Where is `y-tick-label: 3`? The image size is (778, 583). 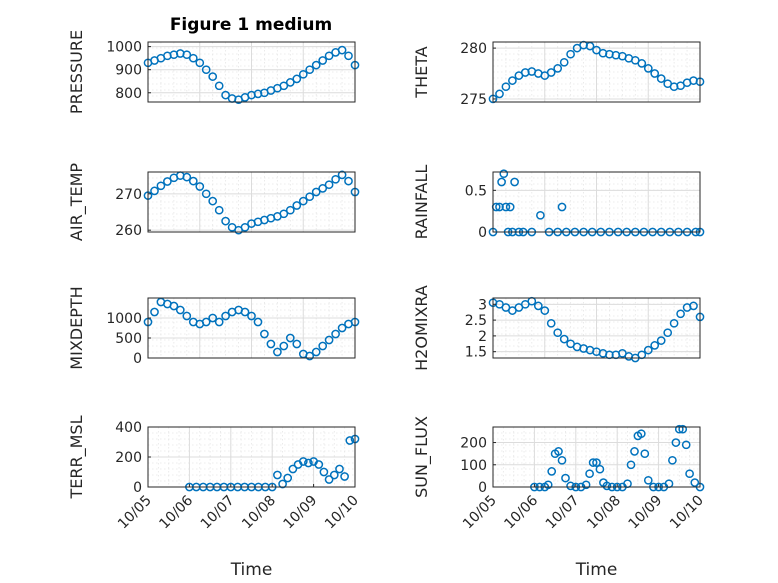
y-tick-label: 3 is located at coordinates (482, 305).